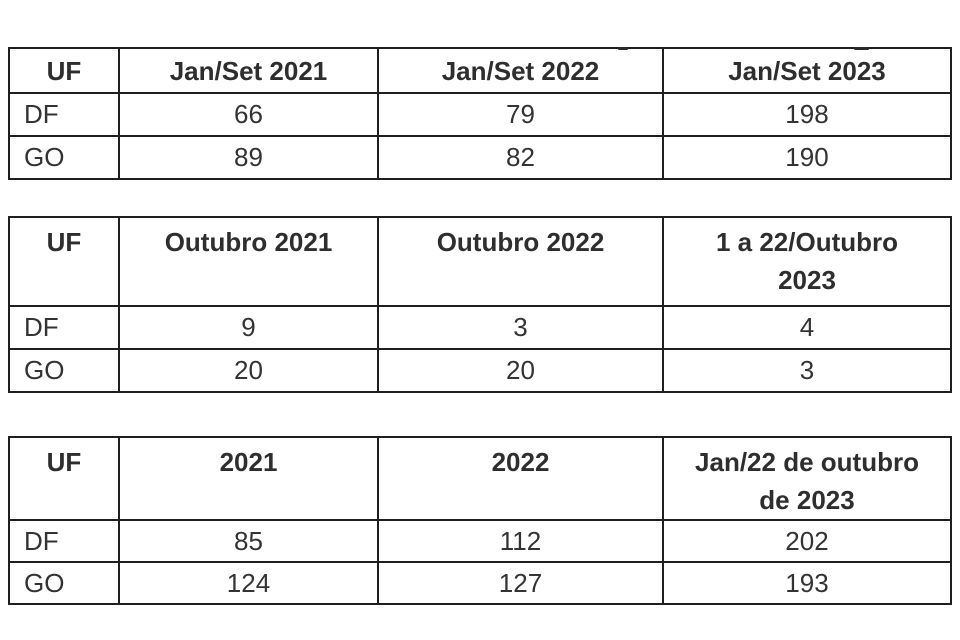 The width and height of the screenshot is (960, 640). Describe the element at coordinates (520, 478) in the screenshot. I see `column-header-2022: 2022` at that location.